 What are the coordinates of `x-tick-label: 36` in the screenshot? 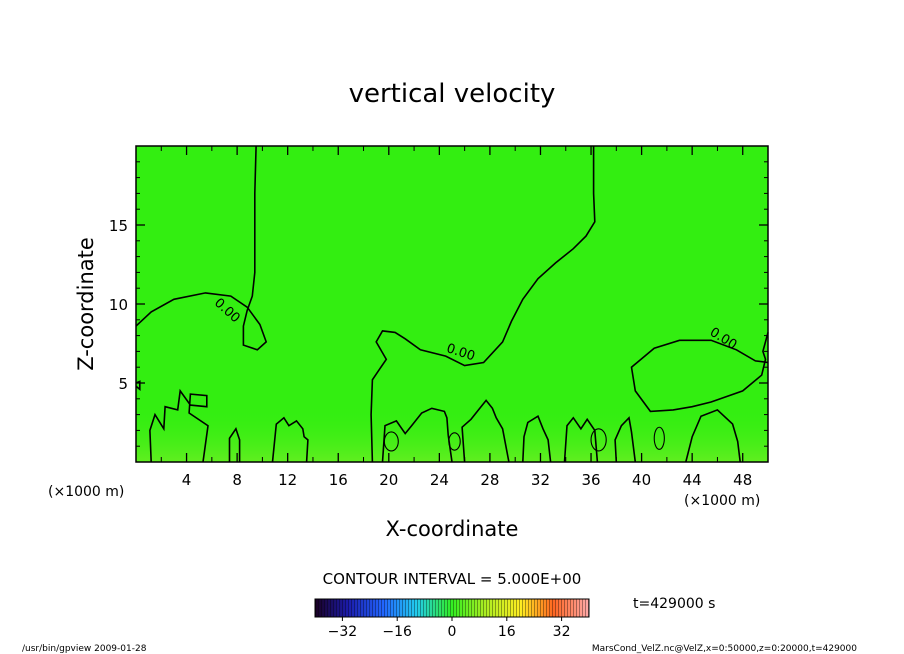 It's located at (590, 480).